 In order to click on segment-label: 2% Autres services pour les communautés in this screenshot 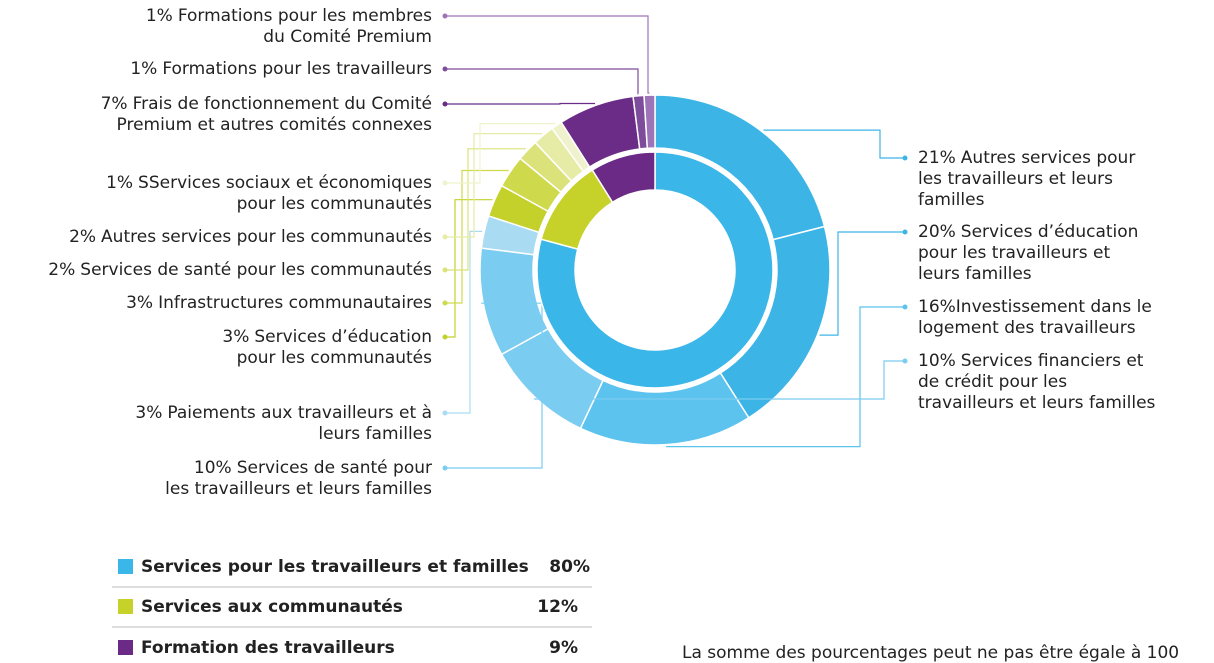, I will do `click(250, 237)`.